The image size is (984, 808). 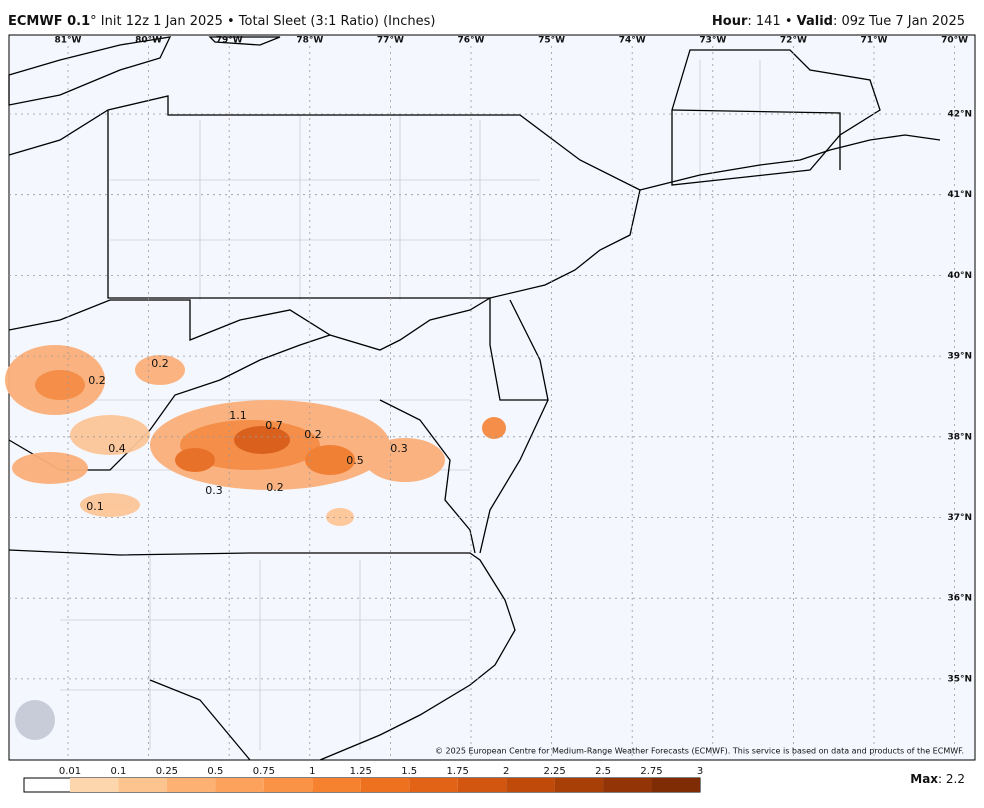 What do you see at coordinates (712, 41) in the screenshot?
I see `longitude-label: 73°W` at bounding box center [712, 41].